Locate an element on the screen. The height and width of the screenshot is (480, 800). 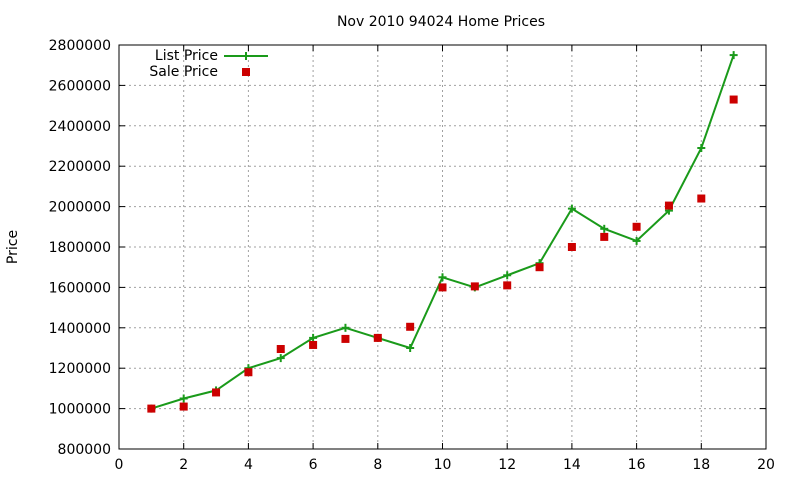
x-tick-label: 2 is located at coordinates (183, 465).